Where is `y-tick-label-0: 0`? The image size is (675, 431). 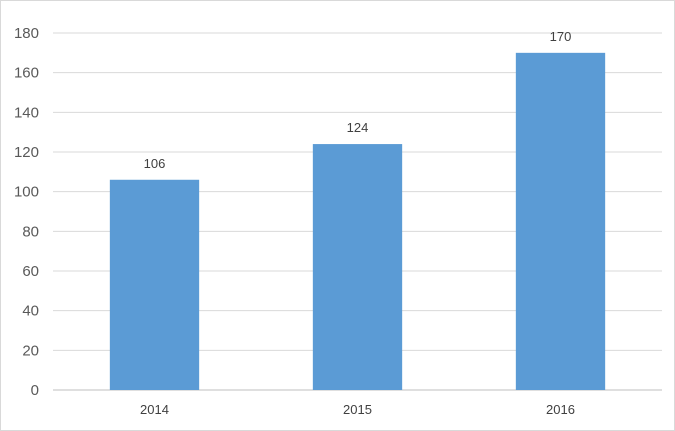
y-tick-label-0: 0 is located at coordinates (35, 390).